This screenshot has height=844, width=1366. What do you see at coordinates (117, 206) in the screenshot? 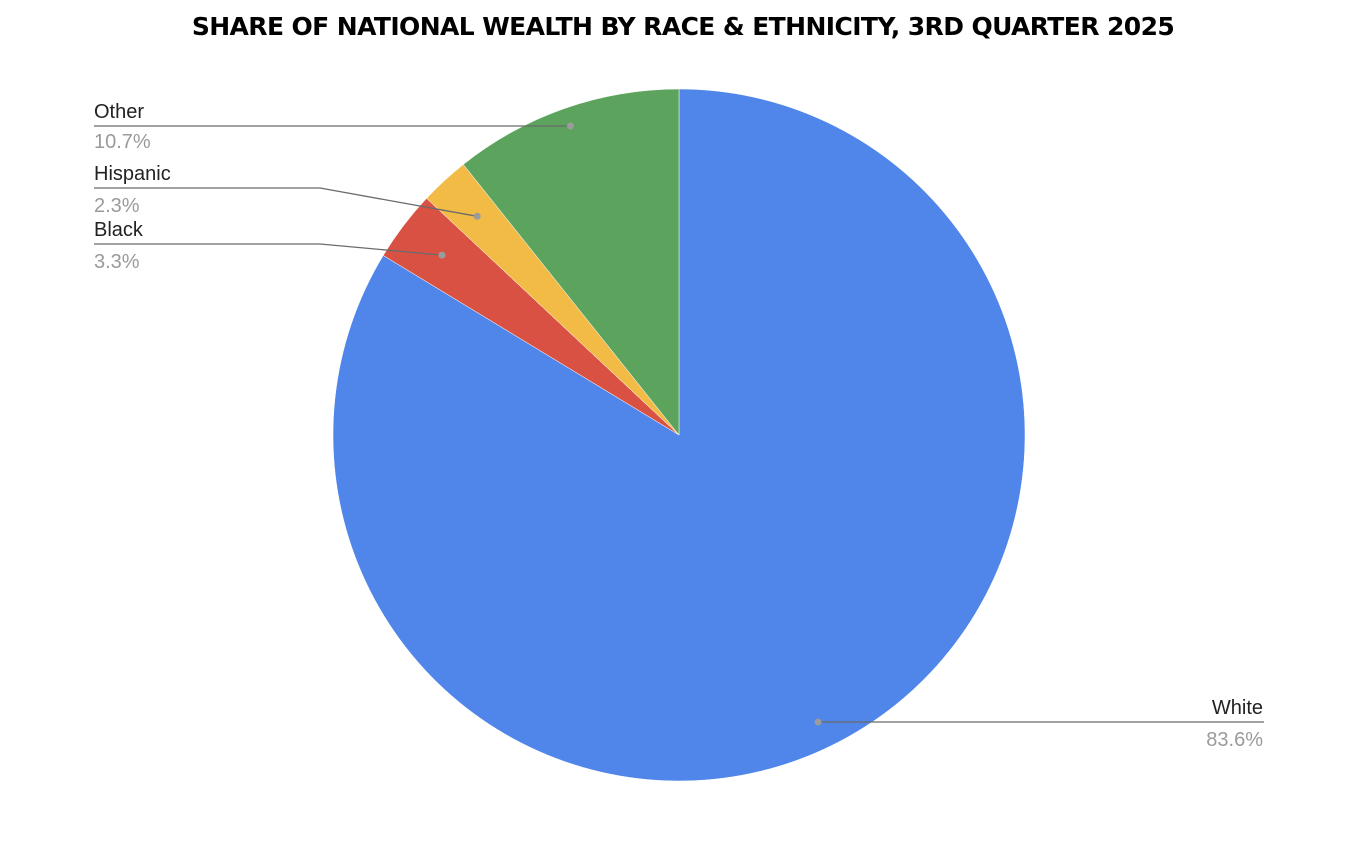
I see `slice-value-hispanic: 2.3%` at bounding box center [117, 206].